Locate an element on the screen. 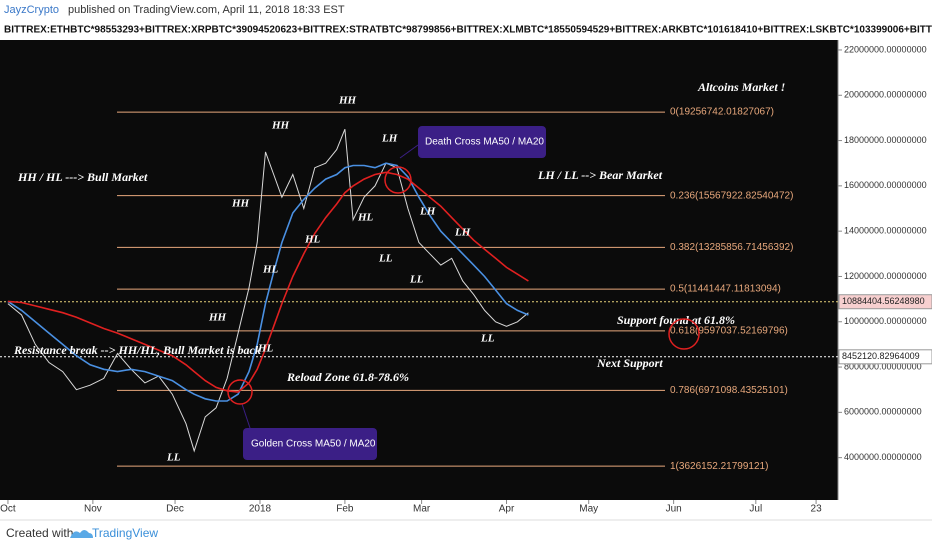  y-tick-label: 18000000.00000000 is located at coordinates (885, 140).